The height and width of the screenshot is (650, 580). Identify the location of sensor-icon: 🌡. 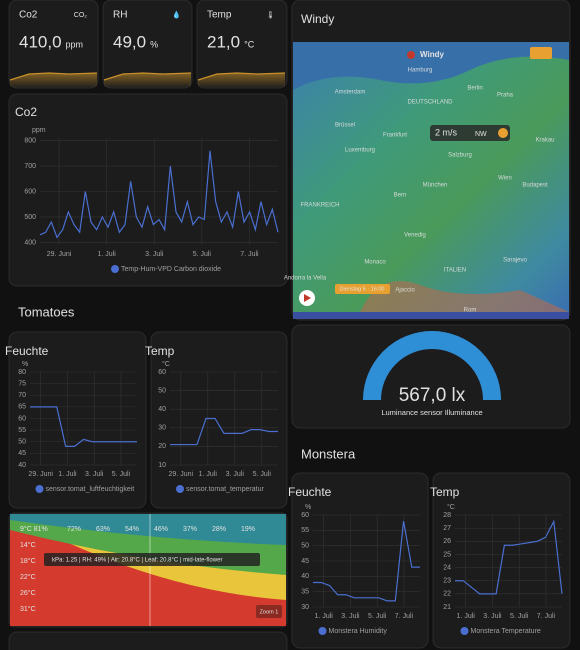
(270, 15).